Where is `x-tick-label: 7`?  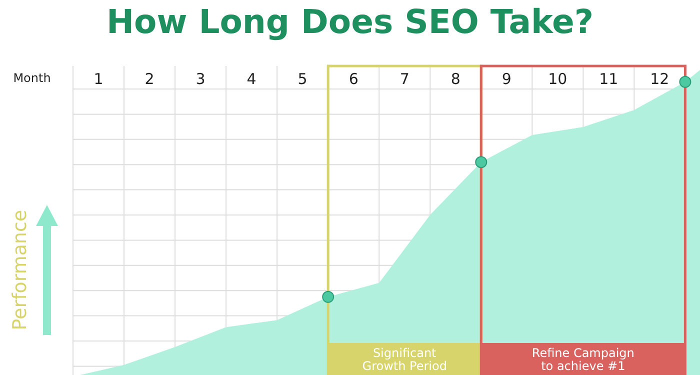 x-tick-label: 7 is located at coordinates (405, 79).